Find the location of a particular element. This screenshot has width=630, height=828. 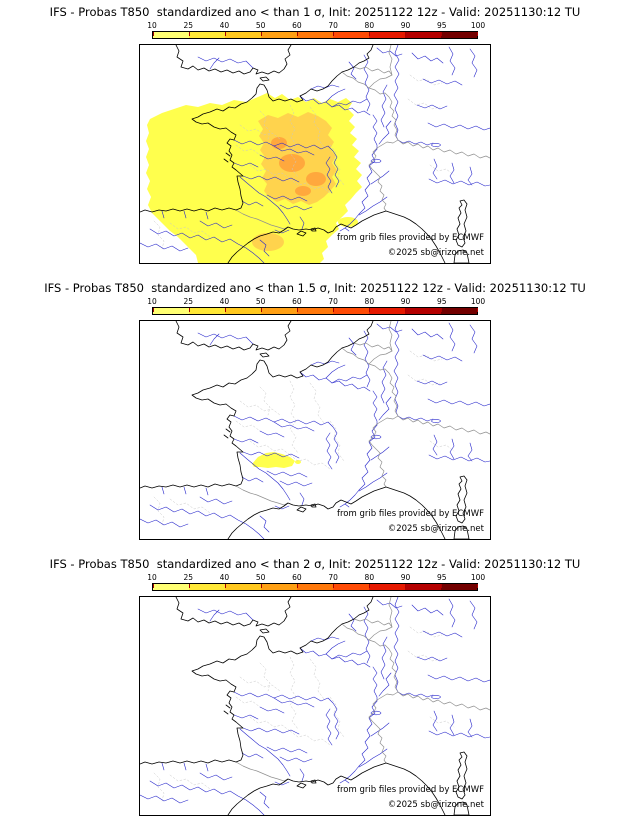

coastline-layer is located at coordinates (305, 706).